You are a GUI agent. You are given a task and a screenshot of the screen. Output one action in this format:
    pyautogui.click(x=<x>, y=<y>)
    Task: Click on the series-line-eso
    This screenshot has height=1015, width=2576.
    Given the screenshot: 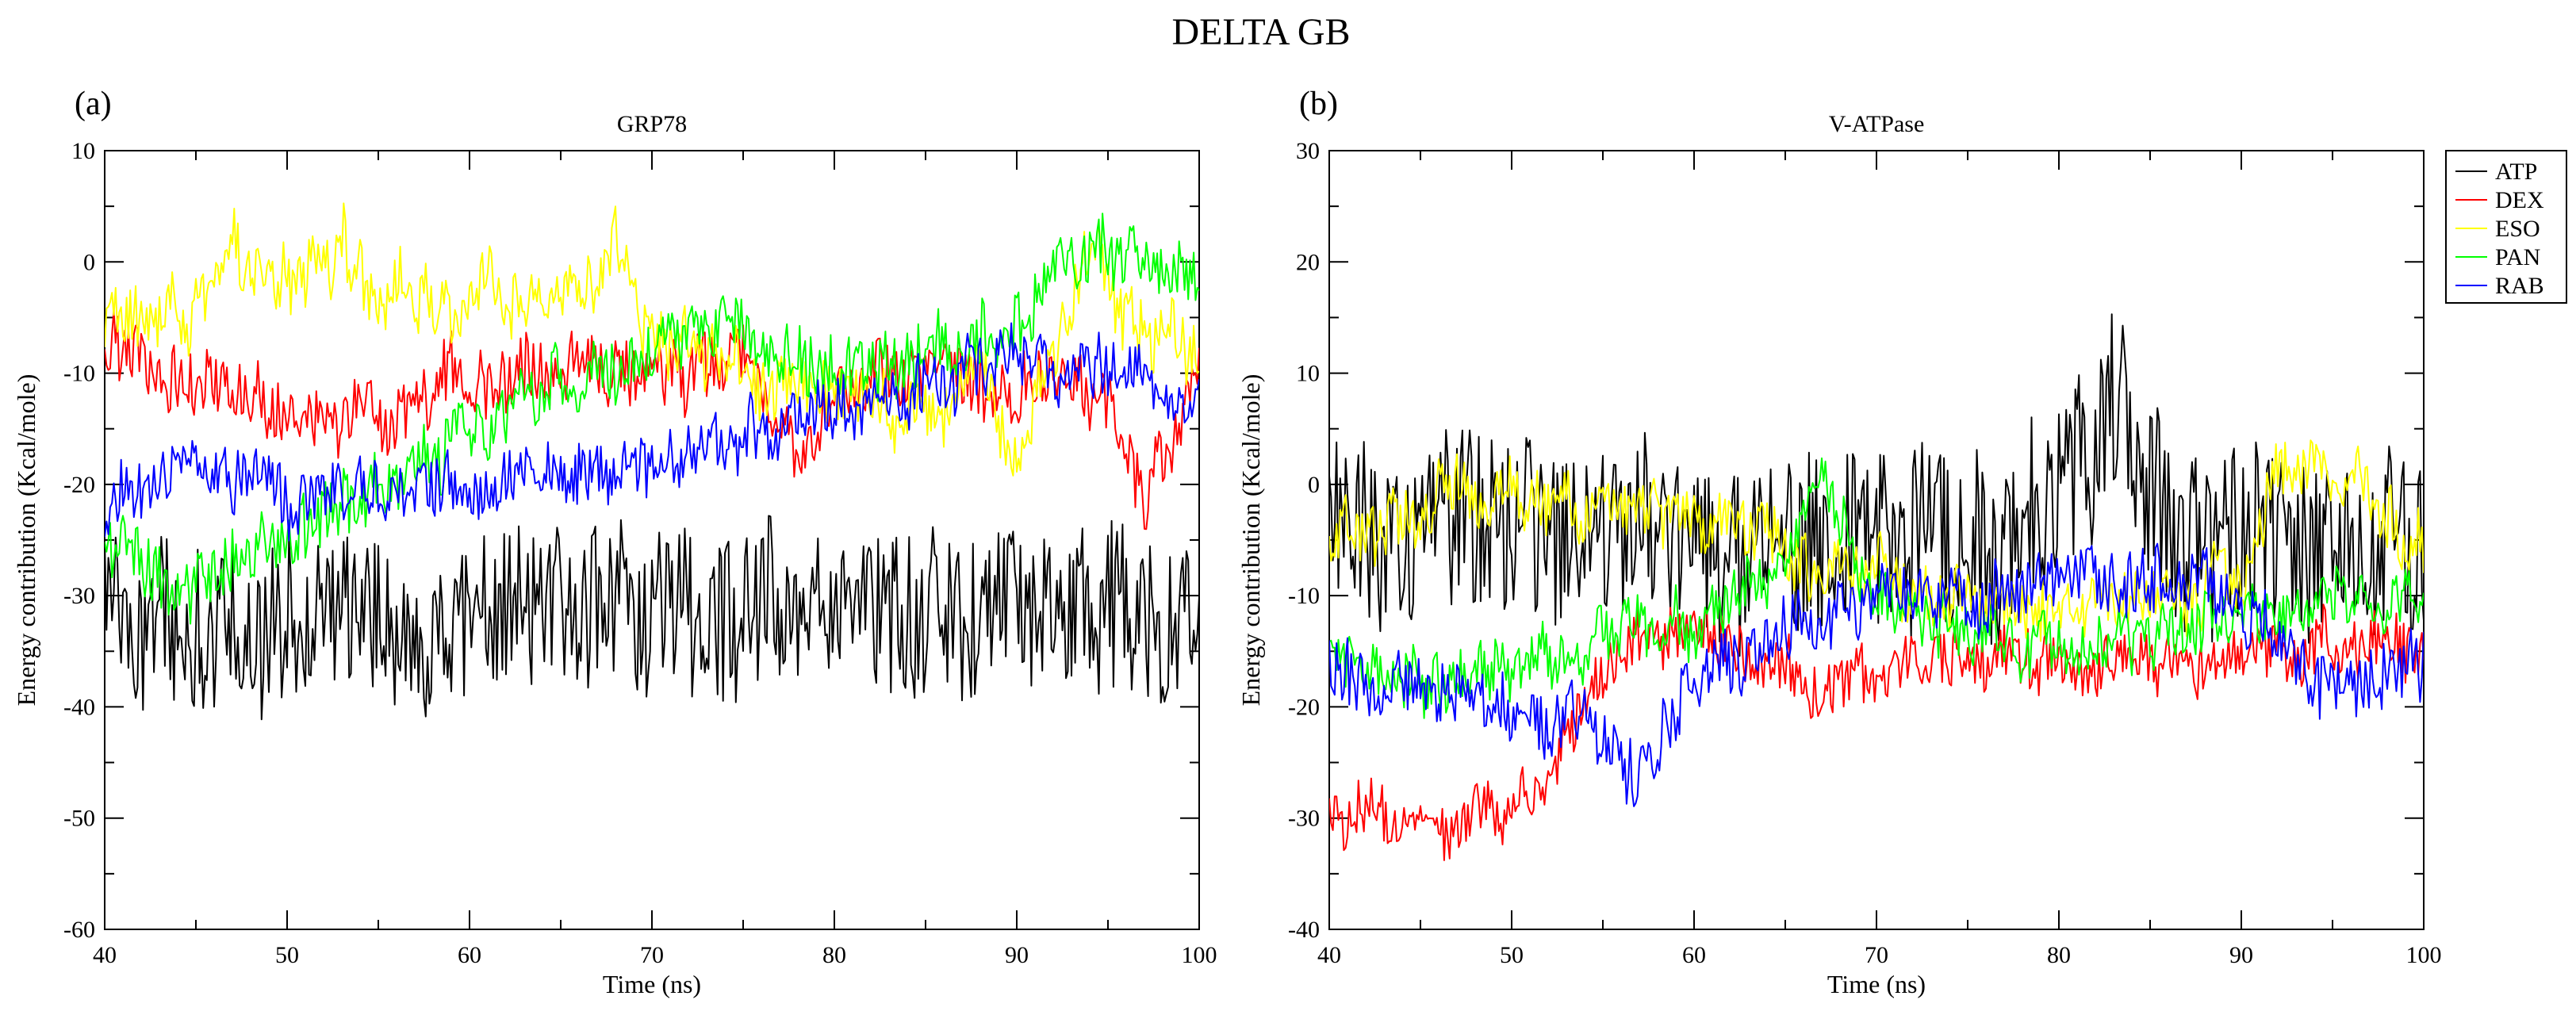 What is the action you would take?
    pyautogui.click(x=652, y=339)
    